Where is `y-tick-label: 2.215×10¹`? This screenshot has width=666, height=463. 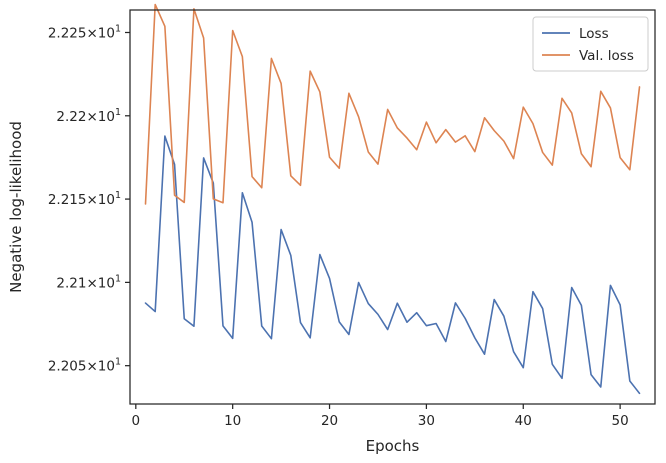
y-tick-label: 2.215×10¹ is located at coordinates (84, 199).